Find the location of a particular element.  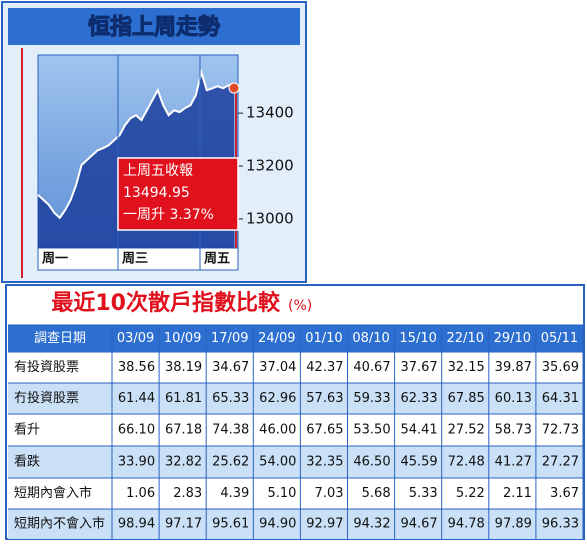

table-title: 最近10次散戶指數比較 is located at coordinates (166, 303).